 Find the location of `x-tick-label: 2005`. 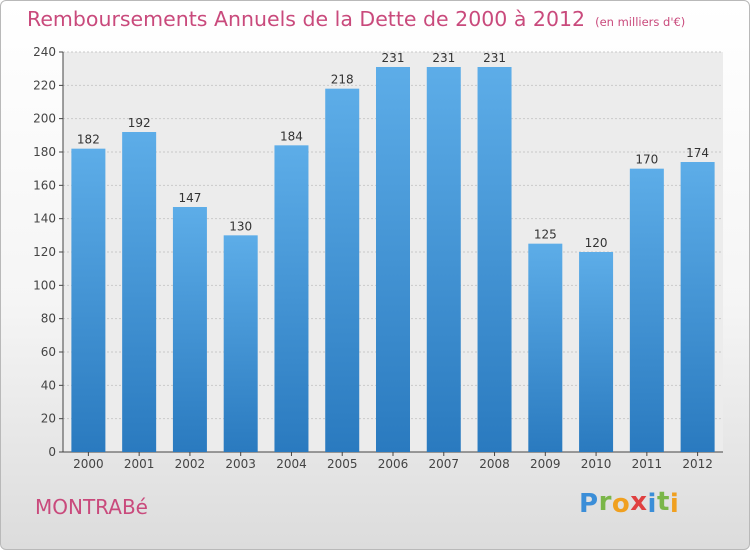

x-tick-label: 2005 is located at coordinates (342, 464).